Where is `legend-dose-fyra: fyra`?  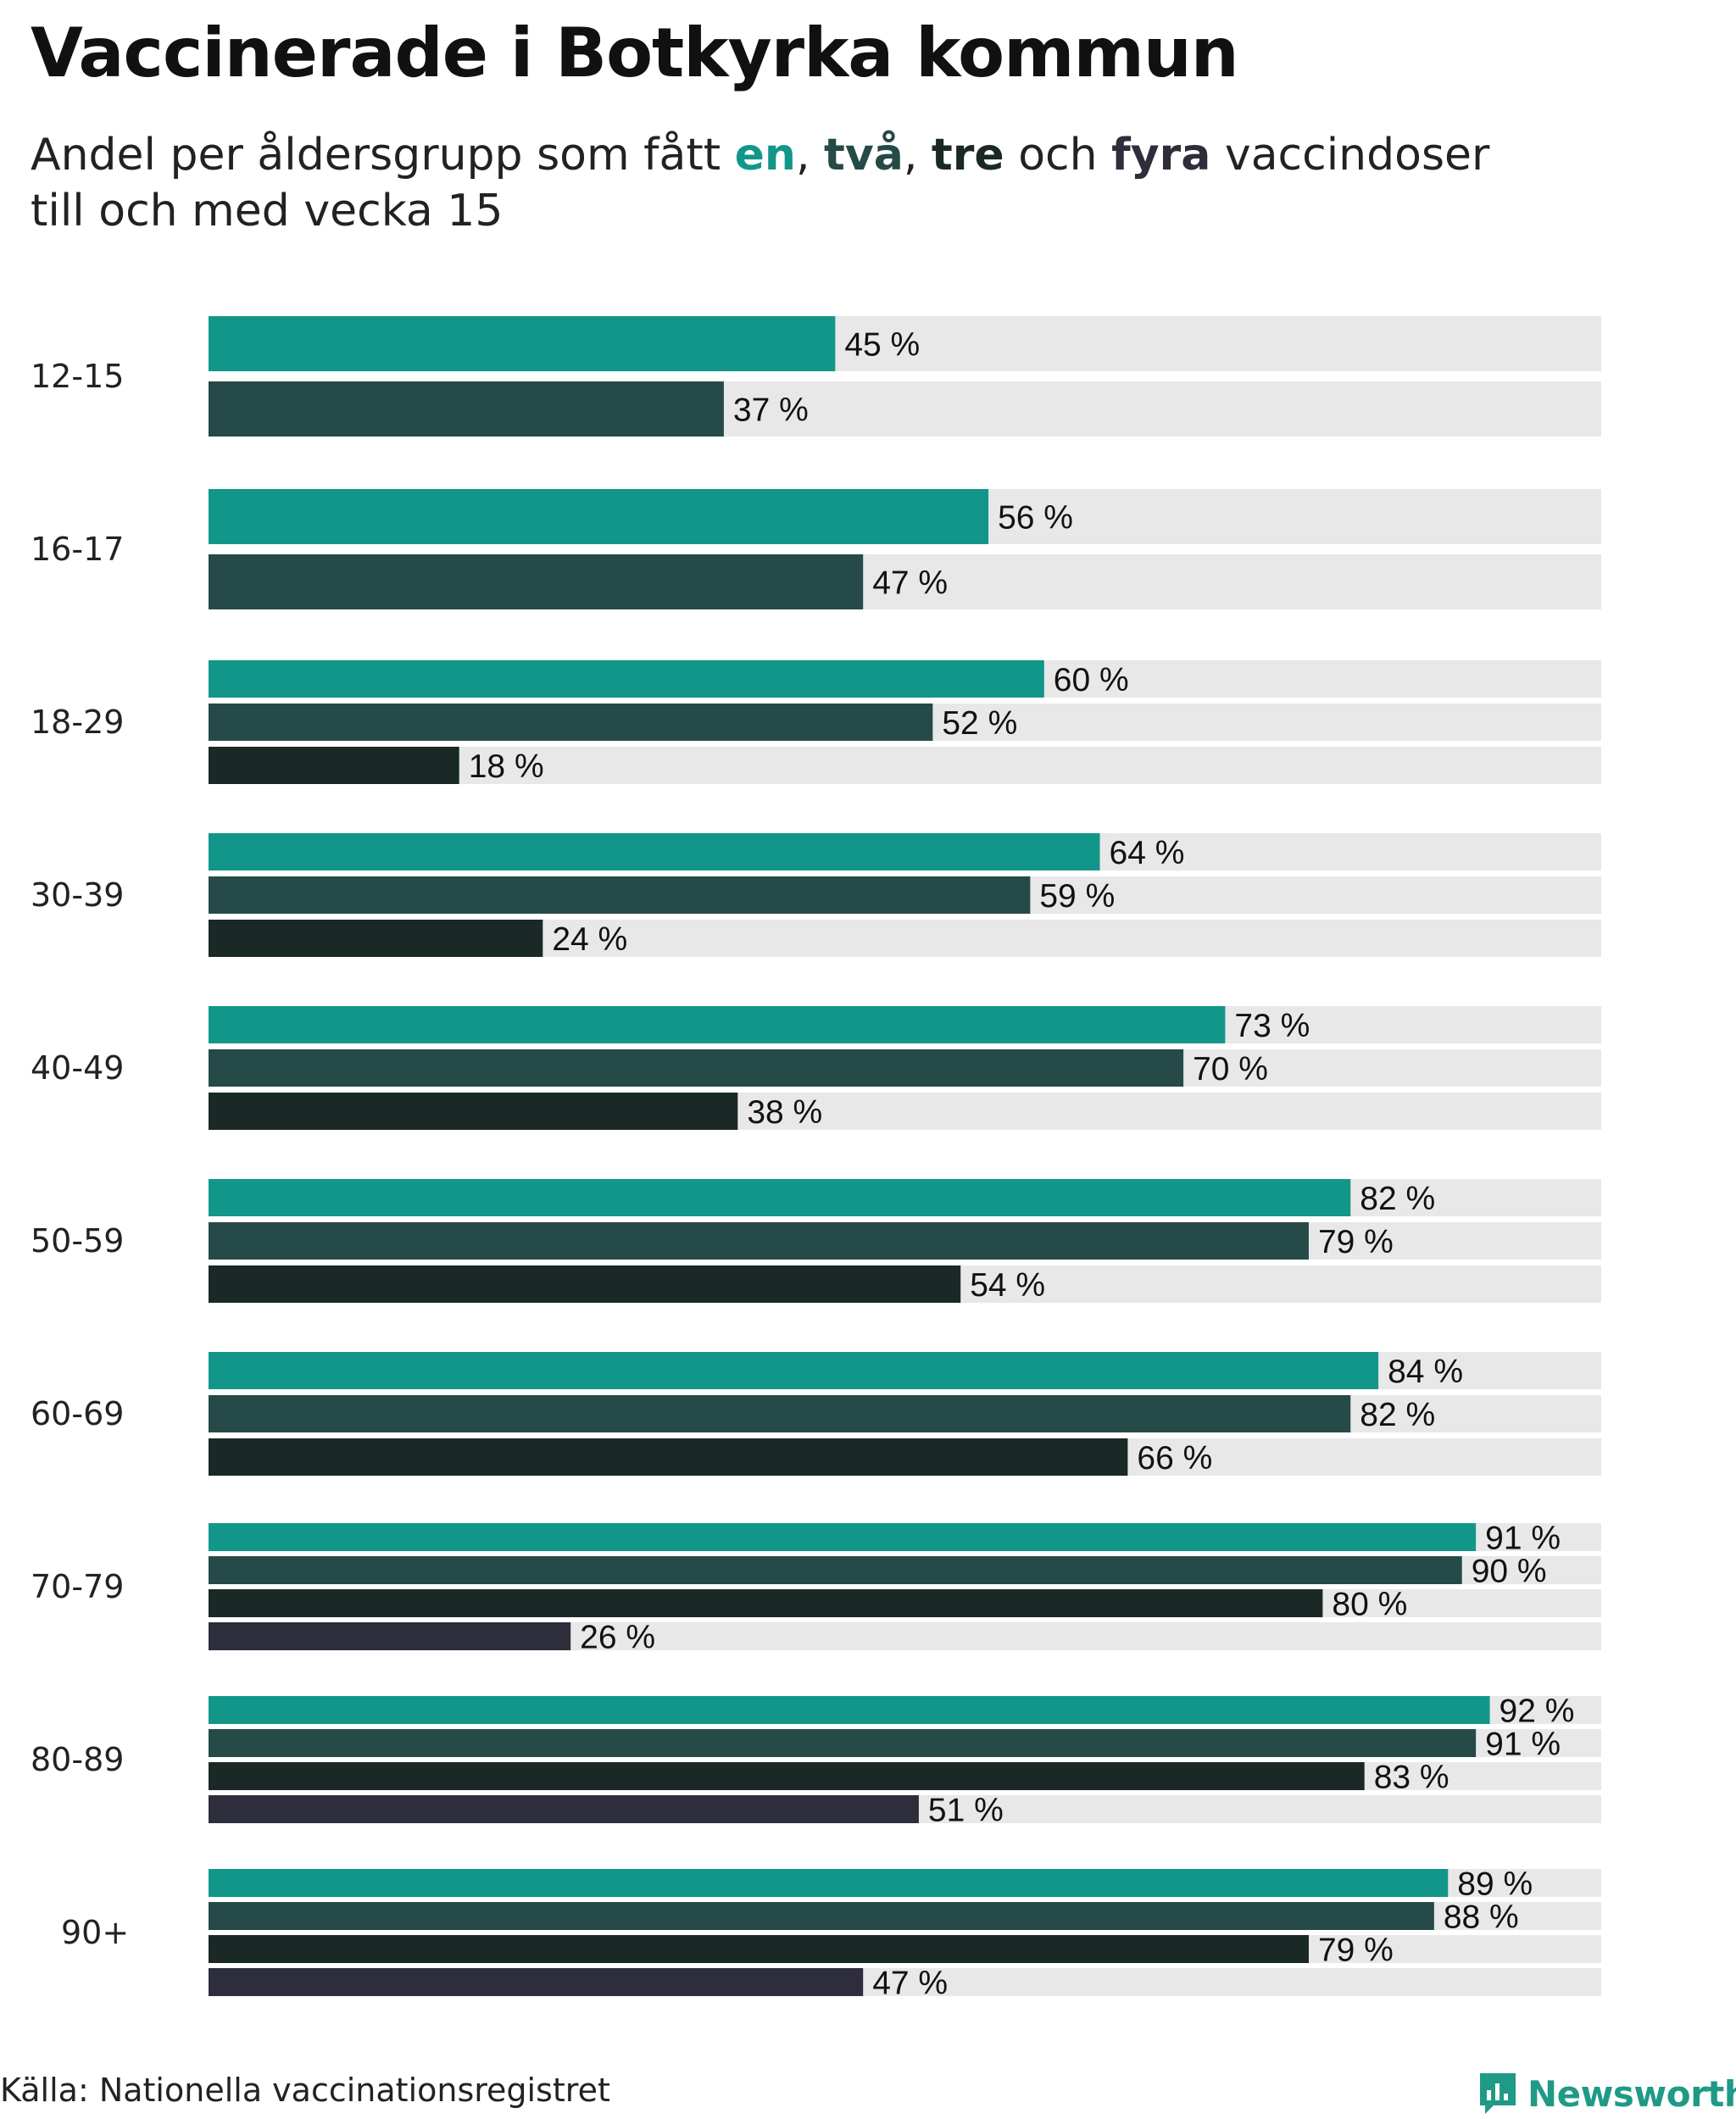 legend-dose-fyra: fyra is located at coordinates (1161, 156).